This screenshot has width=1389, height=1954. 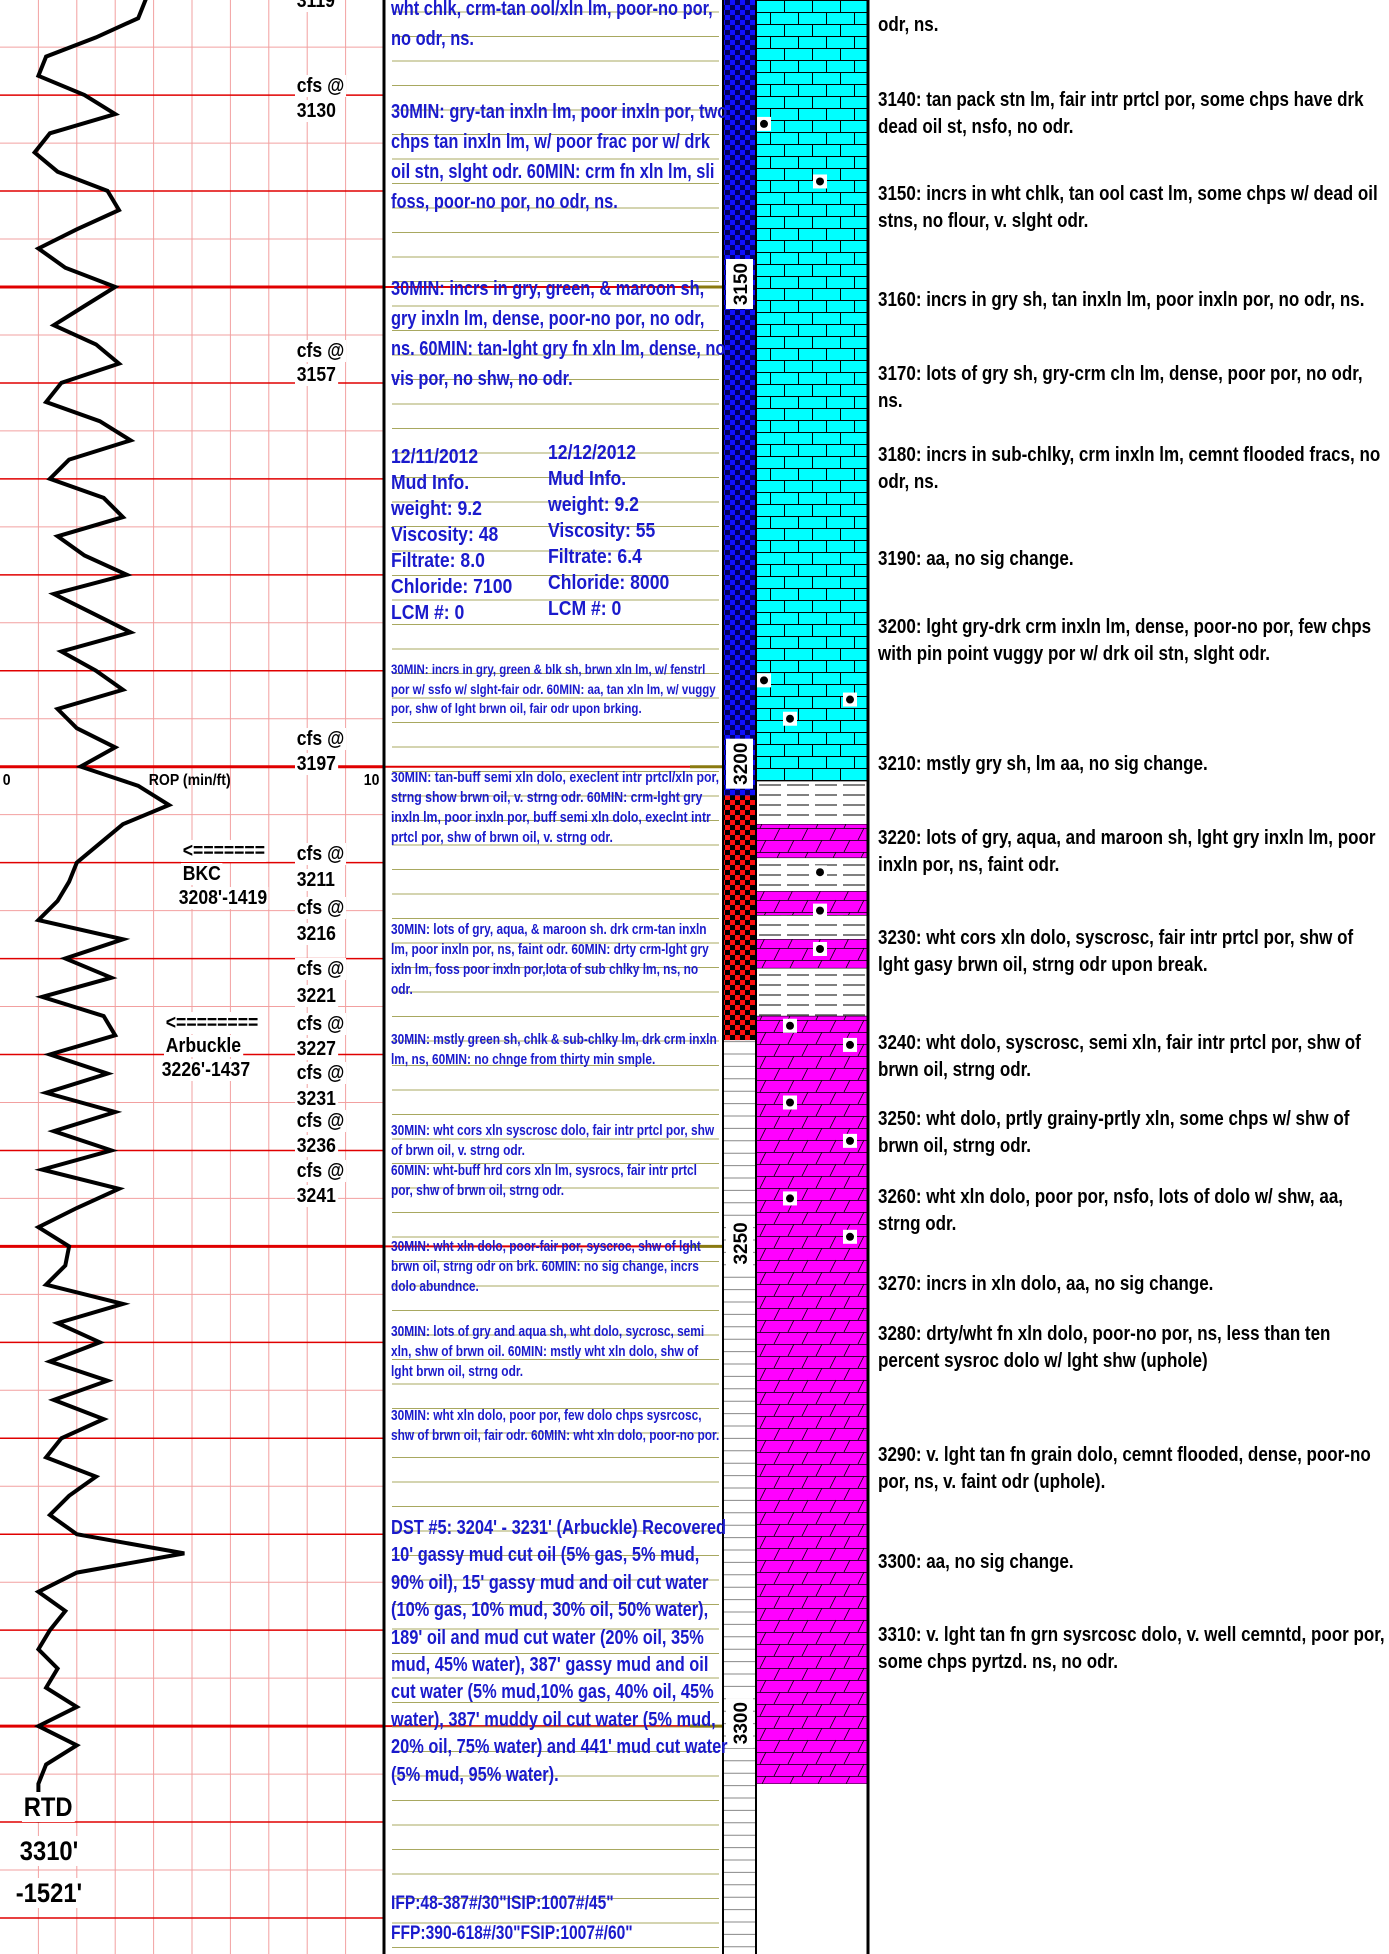 I want to click on cfs-depth: 3241, so click(x=316, y=1196).